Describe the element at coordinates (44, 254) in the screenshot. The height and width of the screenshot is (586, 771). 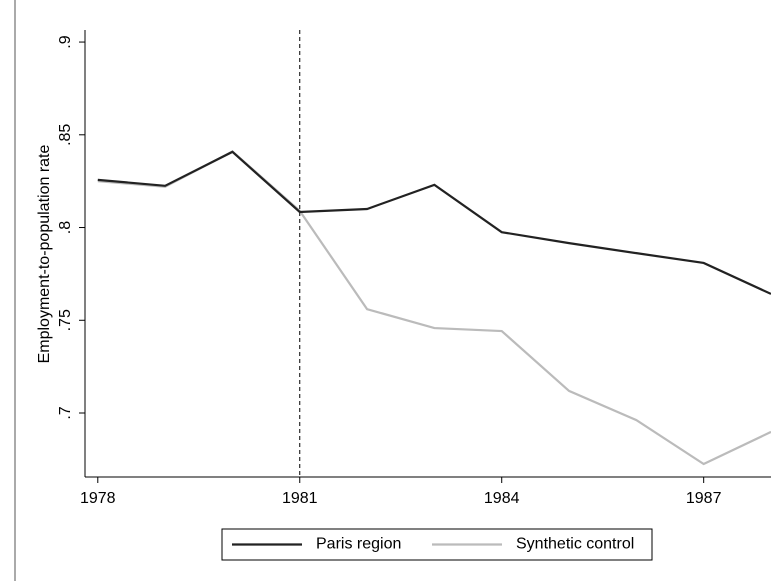
I see `y-axis-title: Employment-to-population rate` at that location.